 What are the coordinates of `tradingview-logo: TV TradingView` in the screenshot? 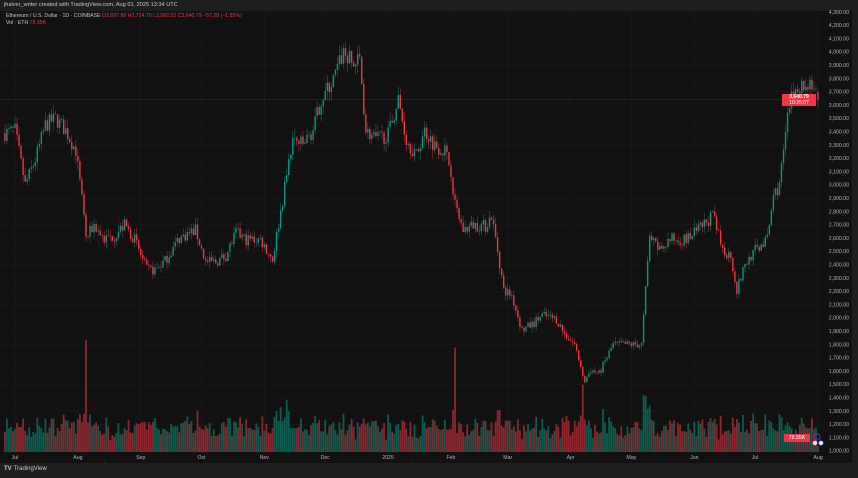 It's located at (25, 469).